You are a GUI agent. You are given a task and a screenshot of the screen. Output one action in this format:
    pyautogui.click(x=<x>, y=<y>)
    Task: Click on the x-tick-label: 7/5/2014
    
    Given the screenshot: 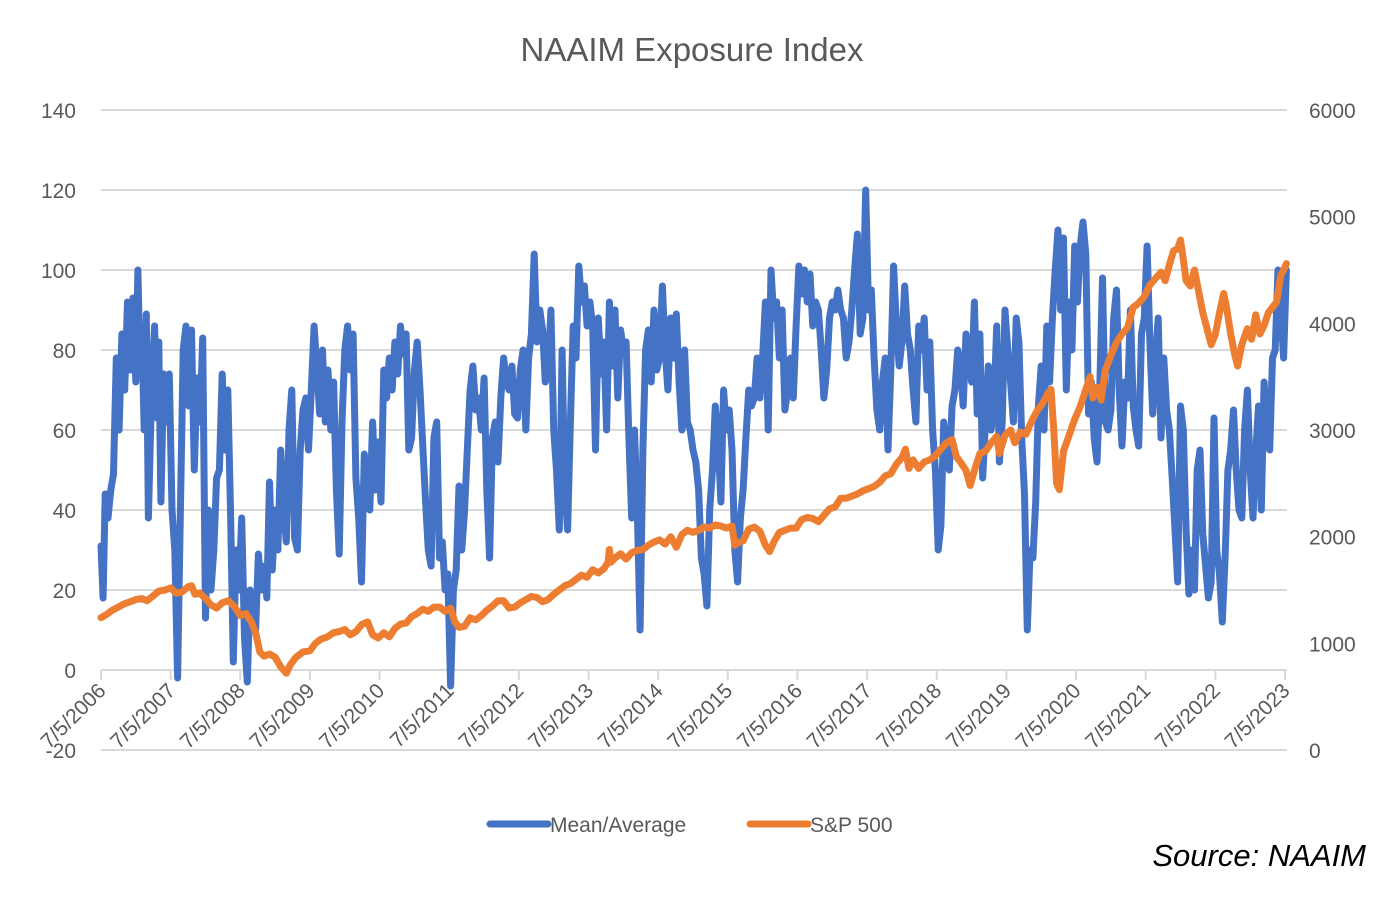 What is the action you would take?
    pyautogui.click(x=631, y=716)
    